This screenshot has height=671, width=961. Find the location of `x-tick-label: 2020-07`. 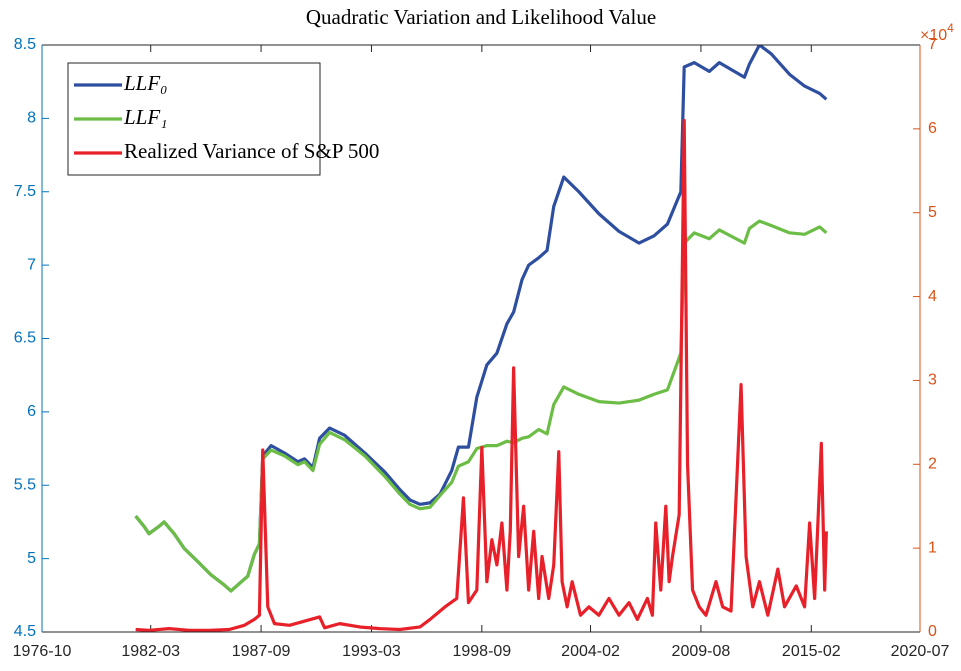

x-tick-label: 2020-07 is located at coordinates (920, 651).